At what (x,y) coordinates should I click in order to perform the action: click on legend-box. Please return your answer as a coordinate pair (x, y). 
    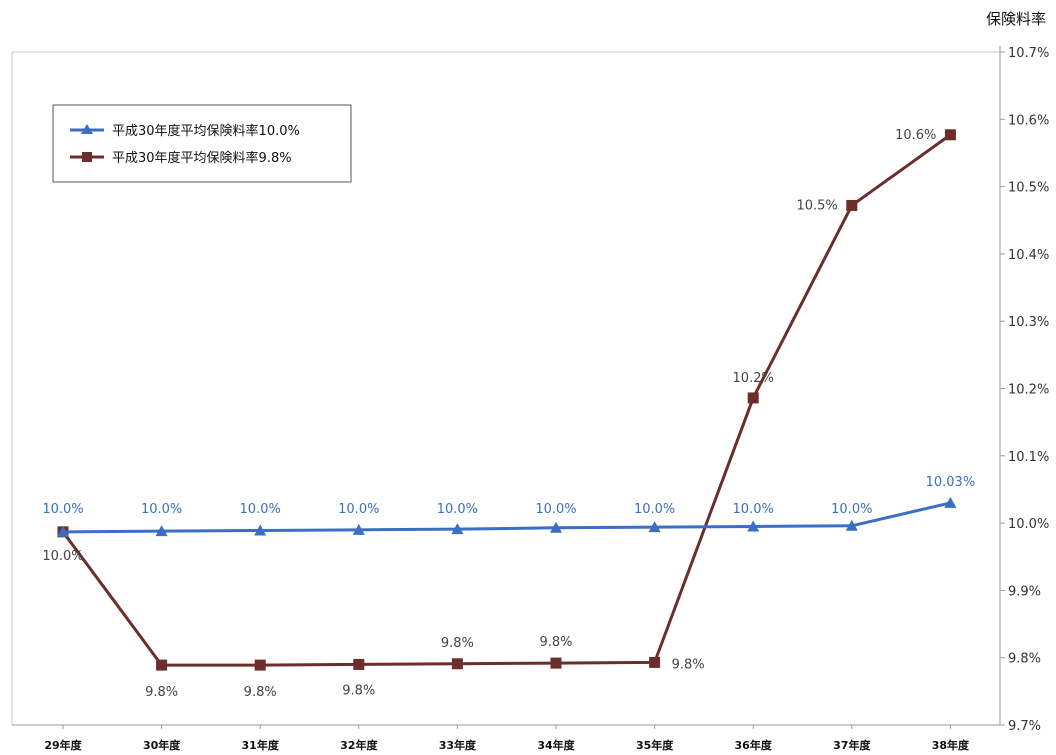
    Looking at the image, I should click on (202, 143).